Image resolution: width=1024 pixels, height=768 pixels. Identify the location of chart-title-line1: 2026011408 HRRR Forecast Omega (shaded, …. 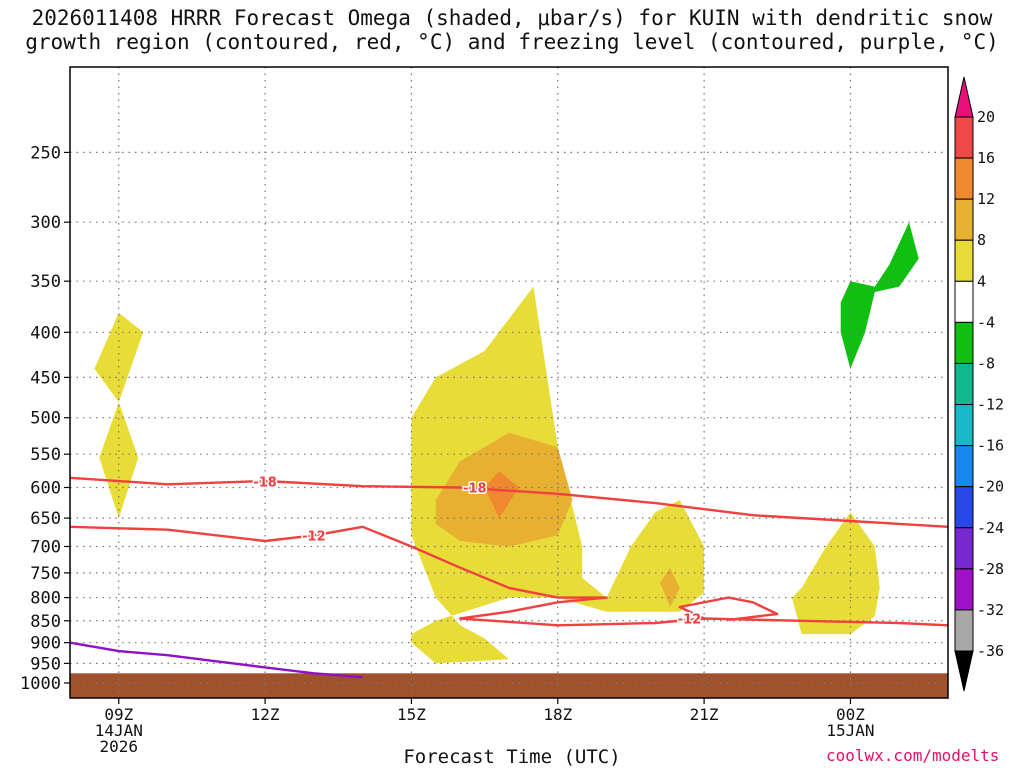
(512, 18).